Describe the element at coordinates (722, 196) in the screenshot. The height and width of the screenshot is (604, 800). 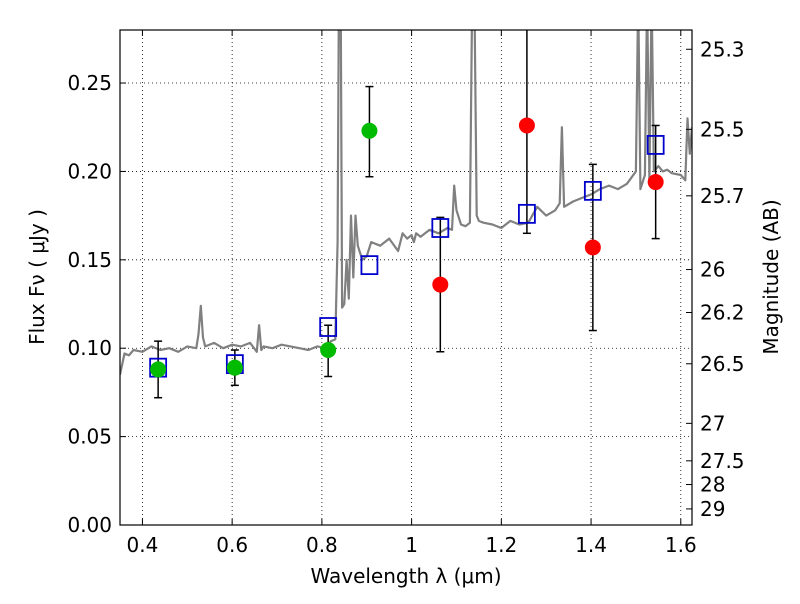
I see `mag-tick-label: 25.7` at that location.